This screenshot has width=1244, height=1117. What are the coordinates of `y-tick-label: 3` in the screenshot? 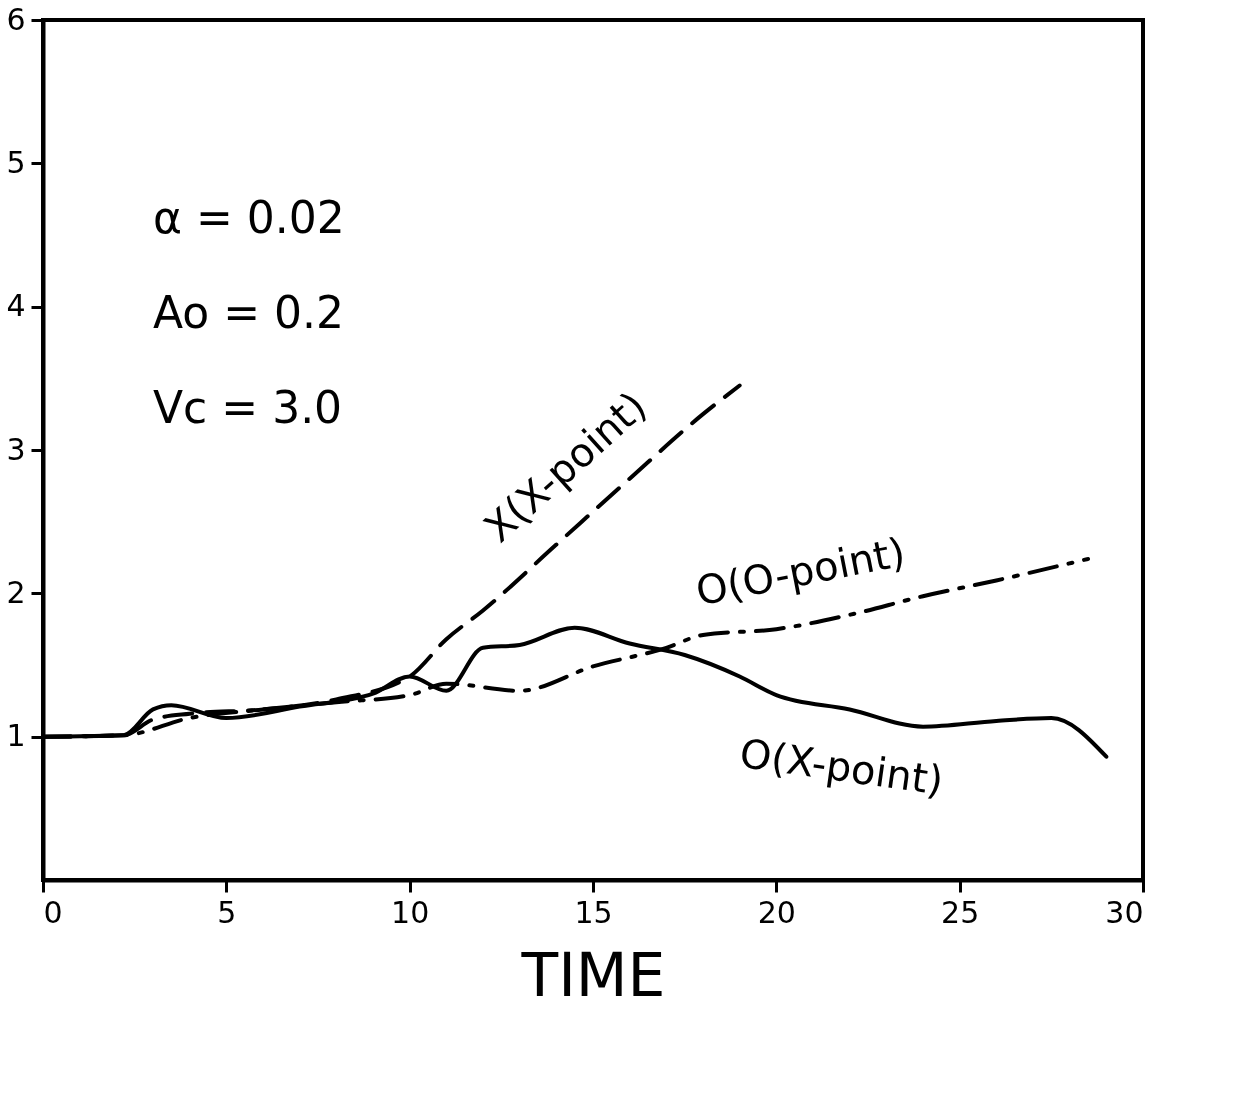 It's located at (16, 449).